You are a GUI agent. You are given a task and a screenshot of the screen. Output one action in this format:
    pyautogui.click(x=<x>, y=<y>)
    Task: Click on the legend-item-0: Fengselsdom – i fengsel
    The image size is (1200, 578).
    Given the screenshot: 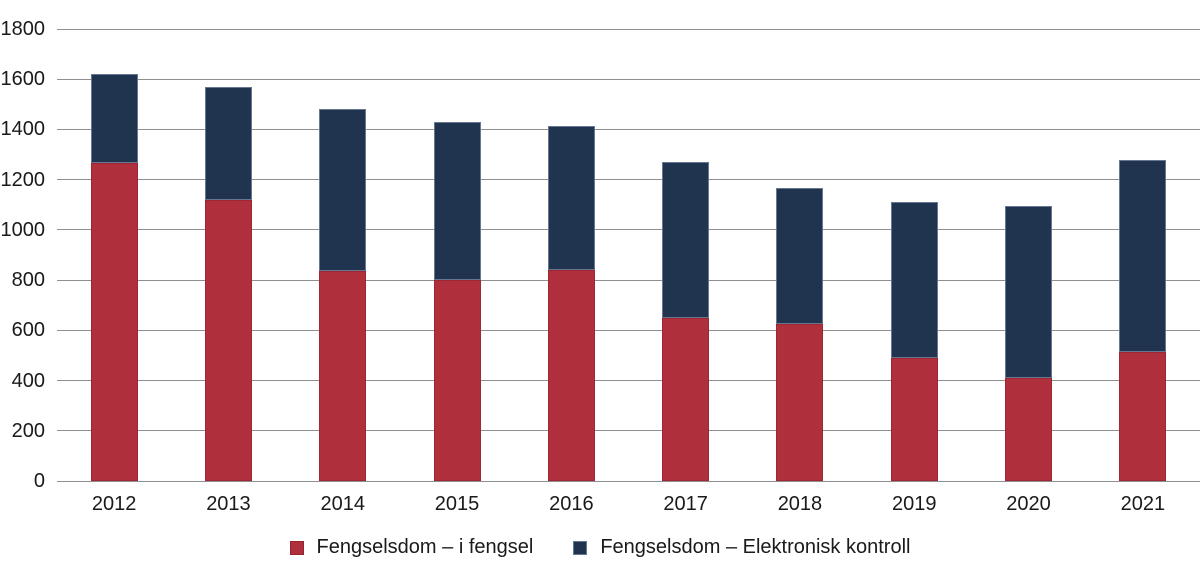 What is the action you would take?
    pyautogui.click(x=411, y=547)
    